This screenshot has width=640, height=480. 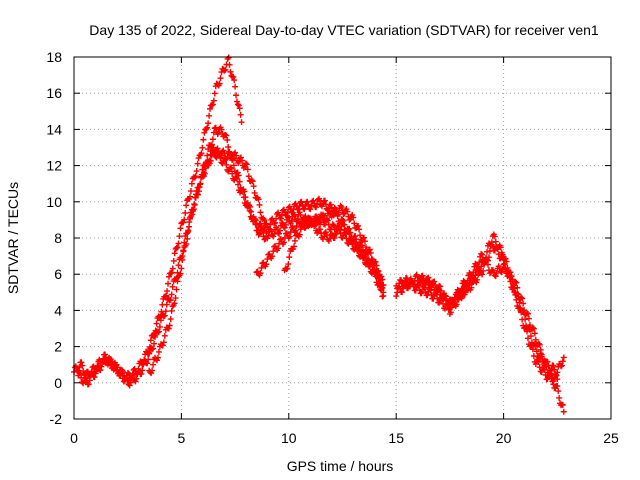 I want to click on x-tick-label: 10, so click(x=289, y=438).